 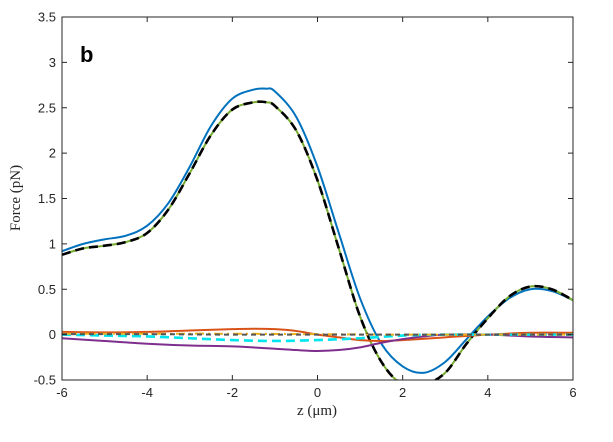 What do you see at coordinates (47, 107) in the screenshot?
I see `y-tick-label: 2.5` at bounding box center [47, 107].